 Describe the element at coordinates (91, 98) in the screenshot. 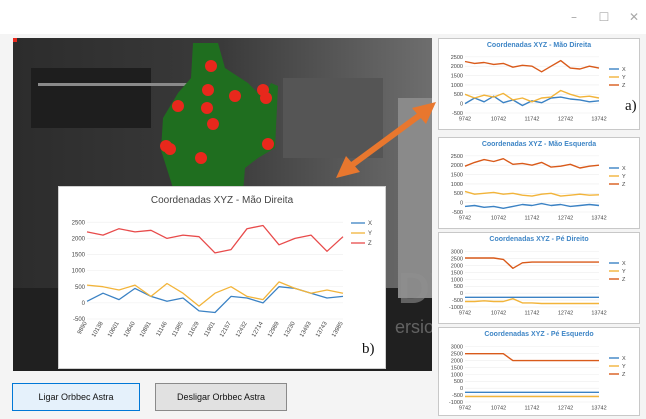

I see `wall-panel-left` at that location.